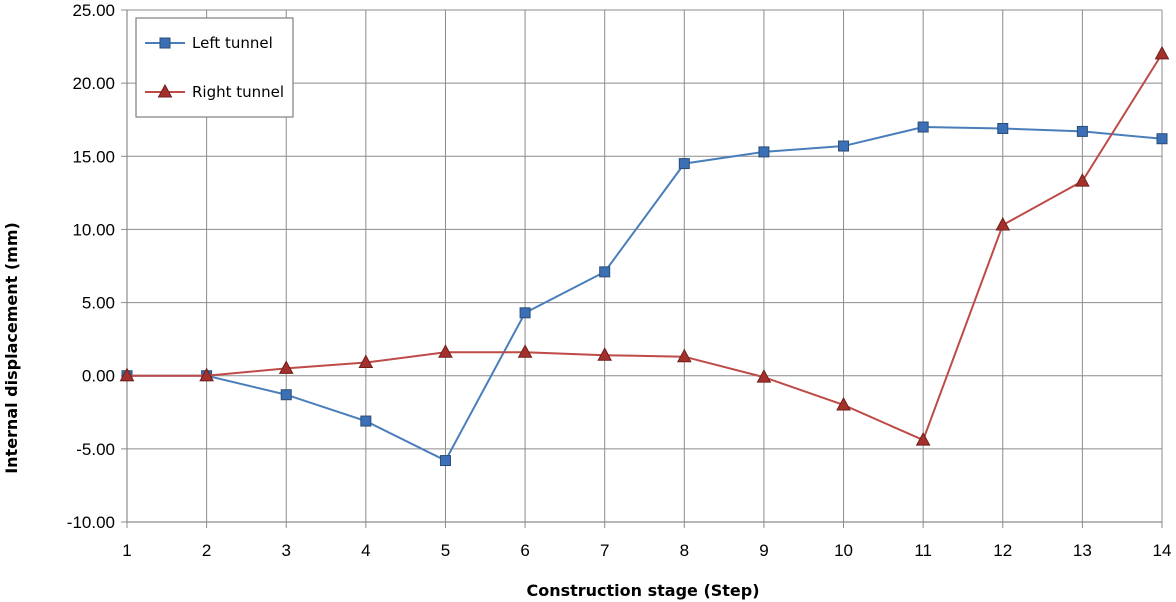 Image resolution: width=1176 pixels, height=602 pixels. Describe the element at coordinates (91, 522) in the screenshot. I see `y-tick-label: -10.00` at that location.